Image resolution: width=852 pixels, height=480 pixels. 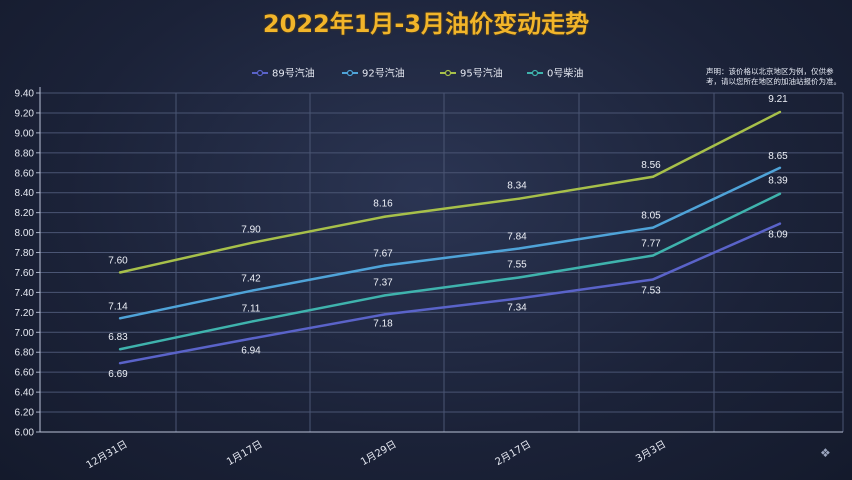 I want to click on y-tick-label: 7.80, so click(x=25, y=253).